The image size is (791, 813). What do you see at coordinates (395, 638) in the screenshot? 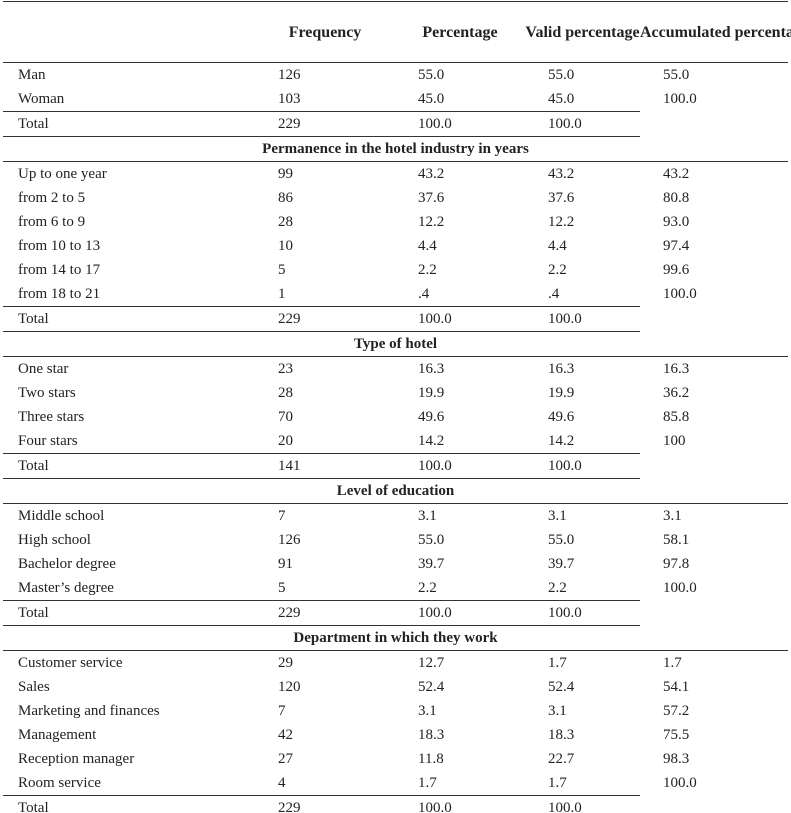
I see `section-title: Department in which they work` at bounding box center [395, 638].